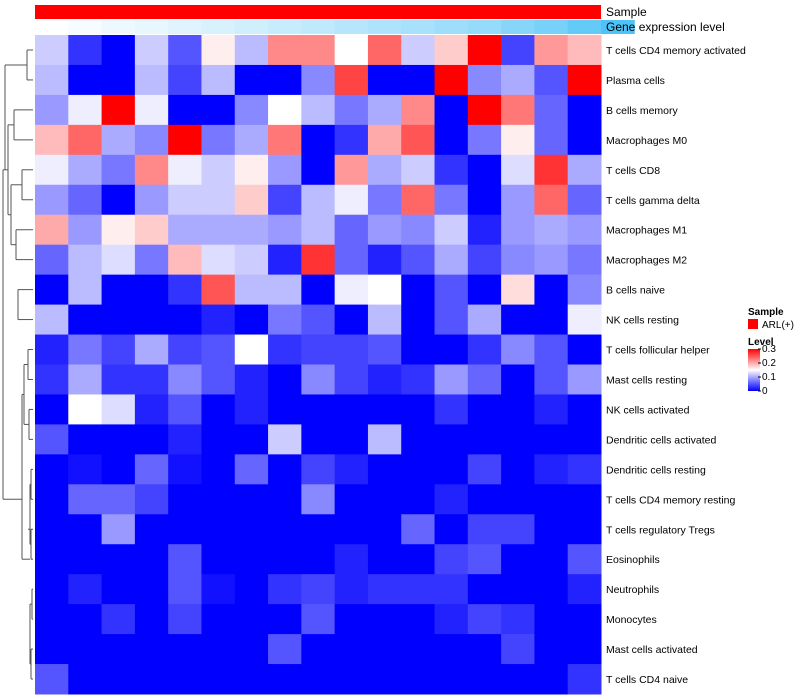 This screenshot has height=700, width=800. I want to click on row-label: Macrophages M0, so click(646, 141).